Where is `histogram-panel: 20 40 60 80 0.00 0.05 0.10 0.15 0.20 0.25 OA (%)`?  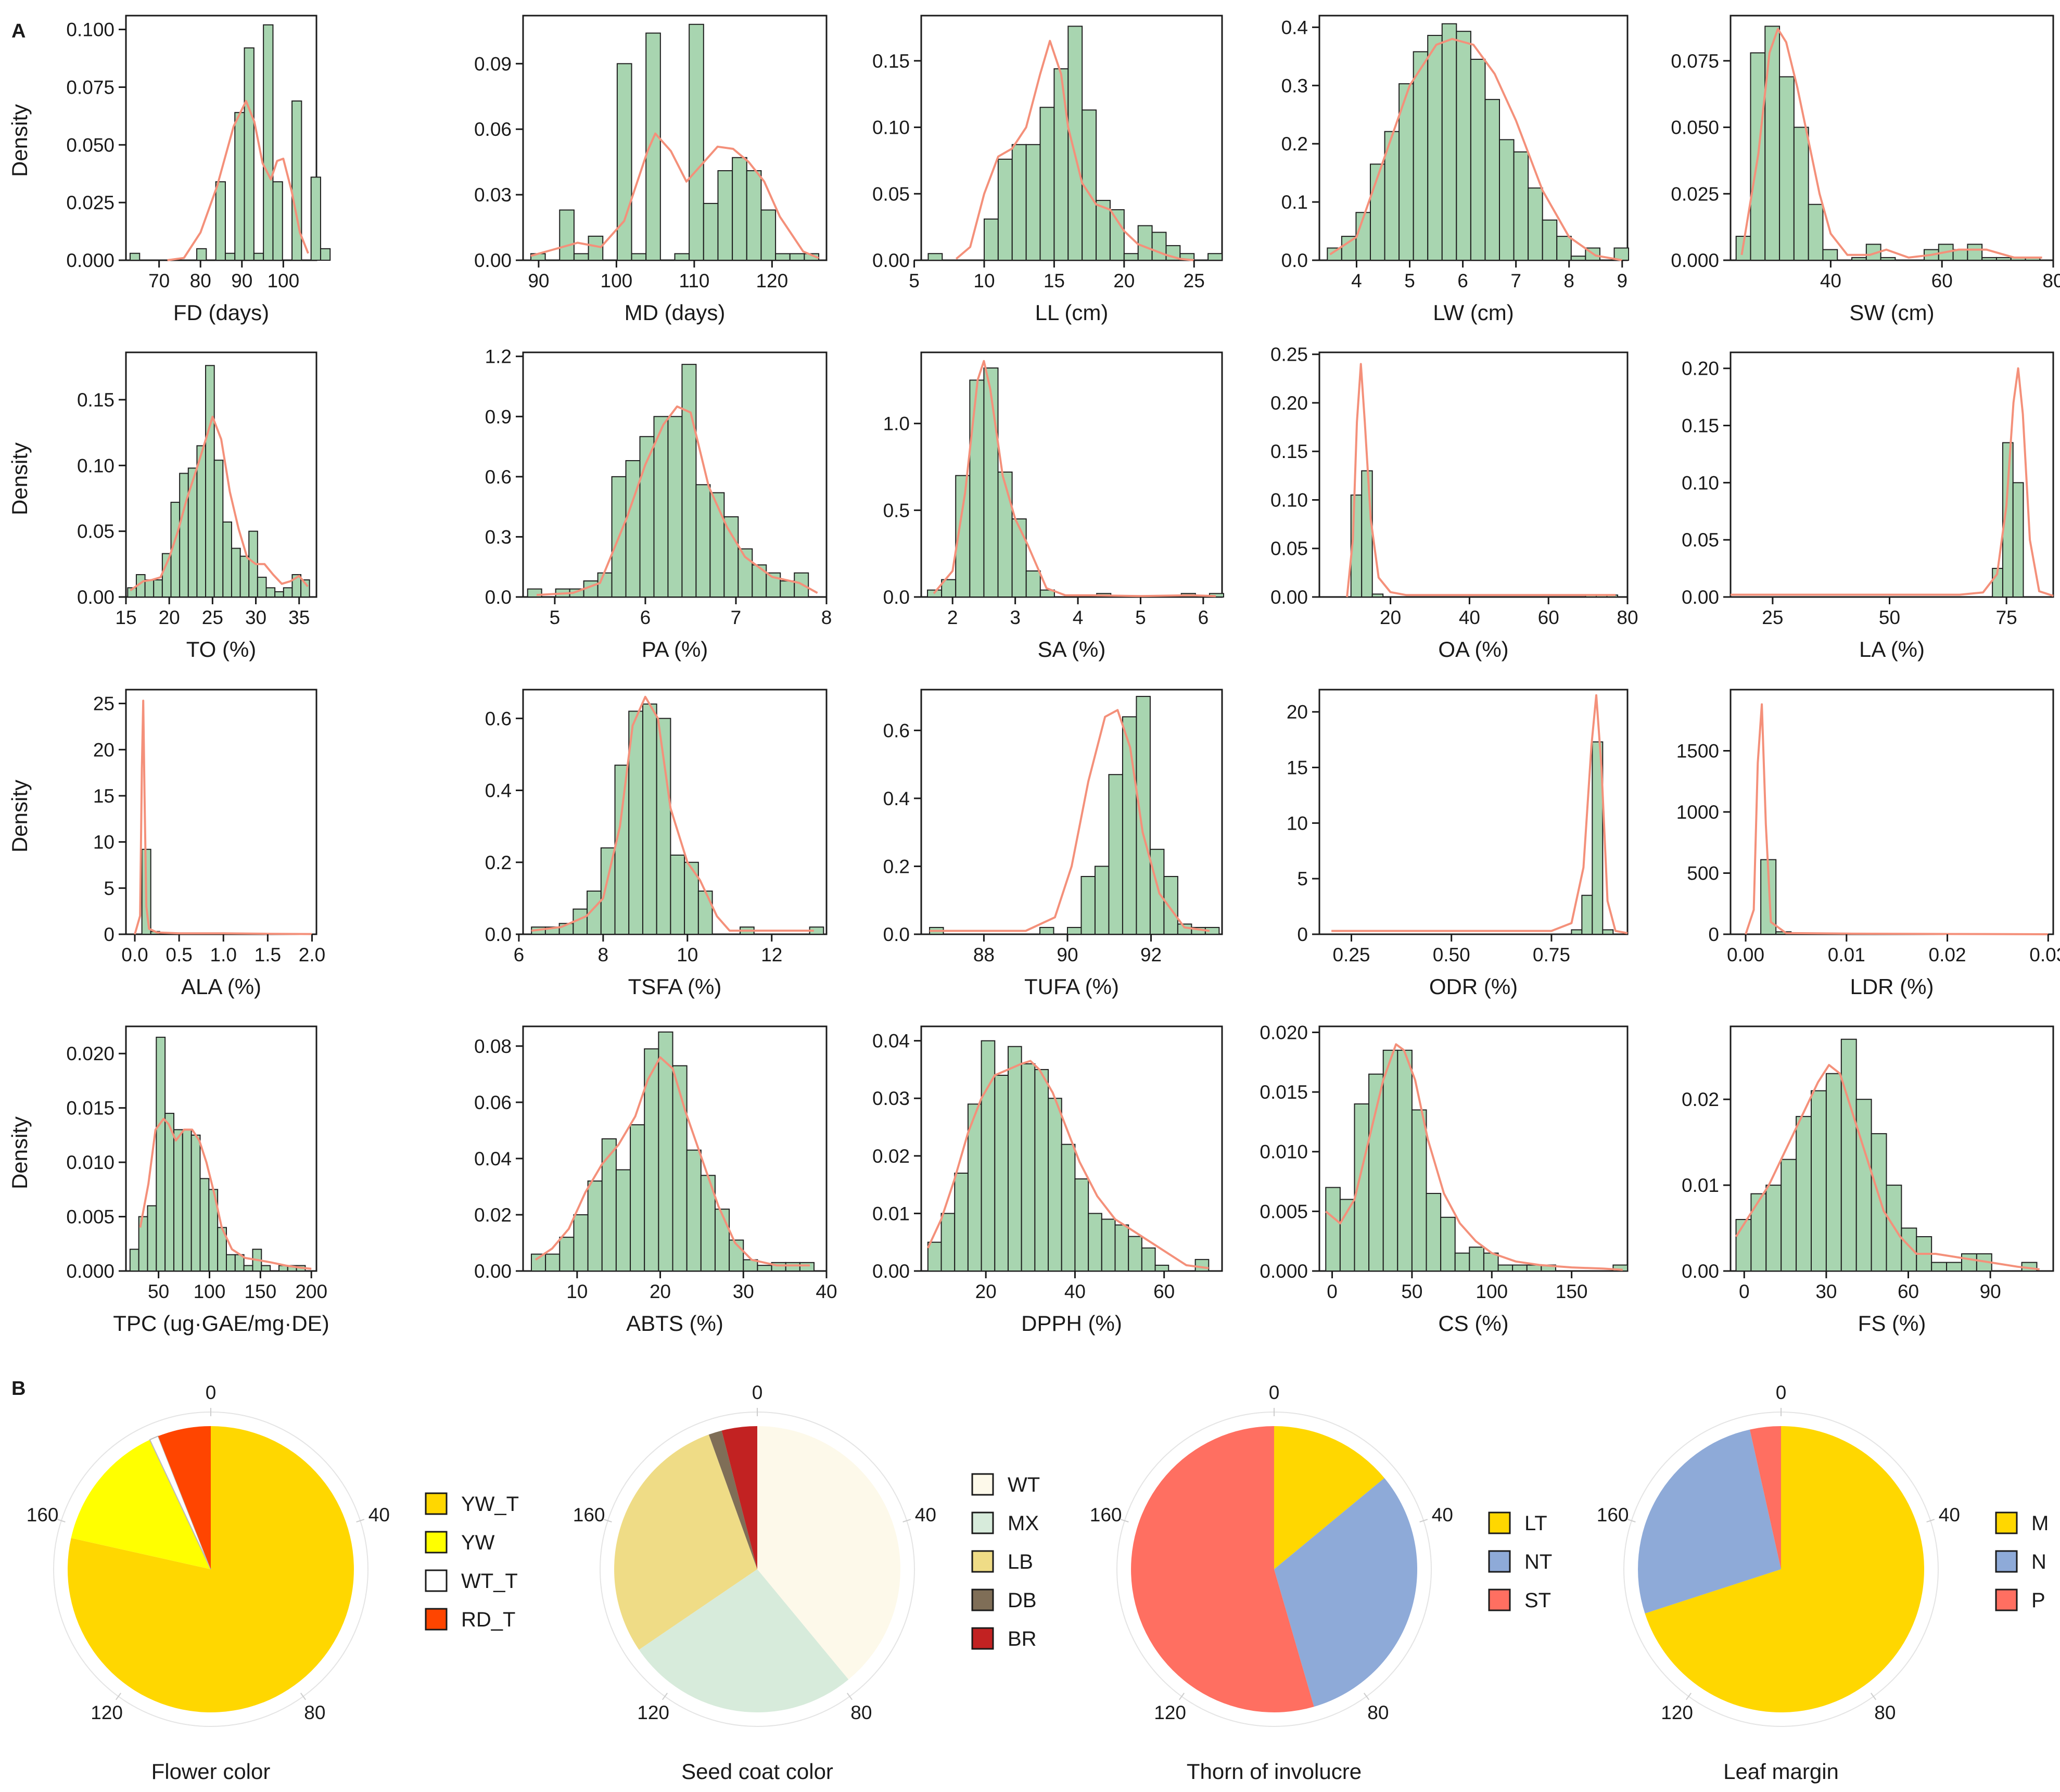
histogram-panel: 20 40 60 80 0.00 0.05 0.10 0.15 0.20 0.25 OA (%) is located at coordinates (1454, 503).